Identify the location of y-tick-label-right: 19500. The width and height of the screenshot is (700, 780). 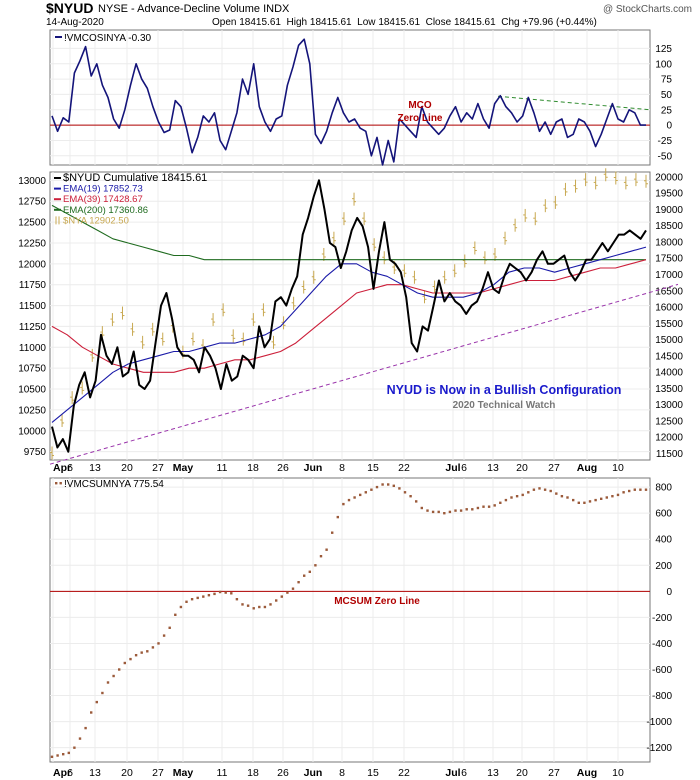
(669, 194).